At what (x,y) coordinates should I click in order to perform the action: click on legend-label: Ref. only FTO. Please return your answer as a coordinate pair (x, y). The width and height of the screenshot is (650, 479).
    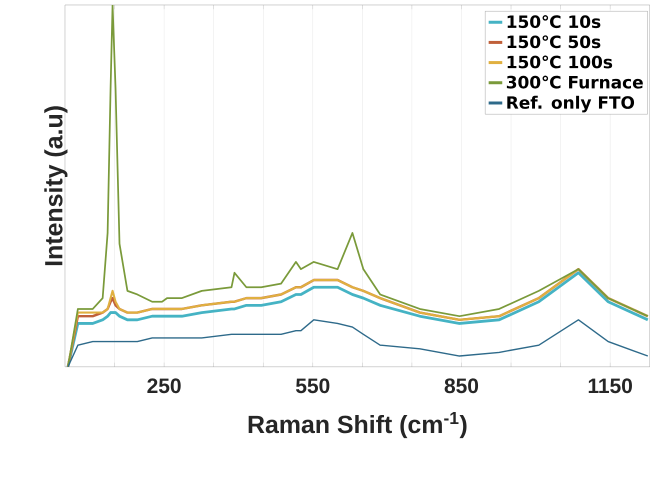
    Looking at the image, I should click on (570, 104).